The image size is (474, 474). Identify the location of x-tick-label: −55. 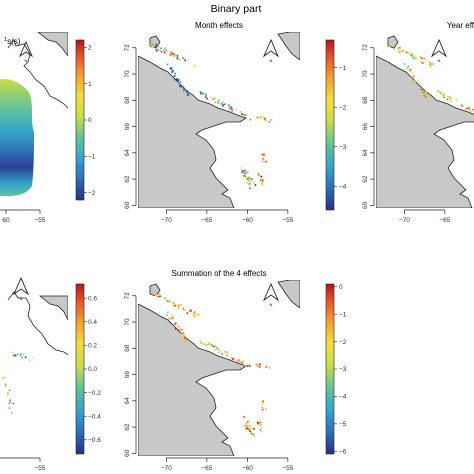
(39, 468).